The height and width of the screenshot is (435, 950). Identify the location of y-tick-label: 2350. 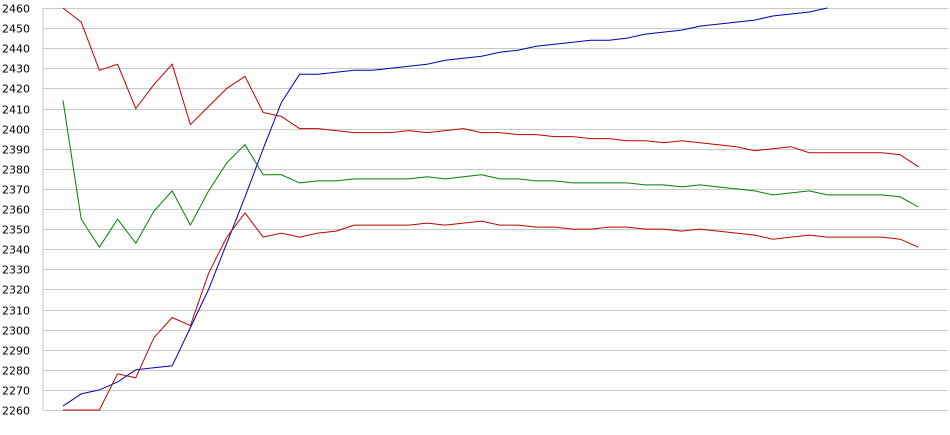
(16, 230).